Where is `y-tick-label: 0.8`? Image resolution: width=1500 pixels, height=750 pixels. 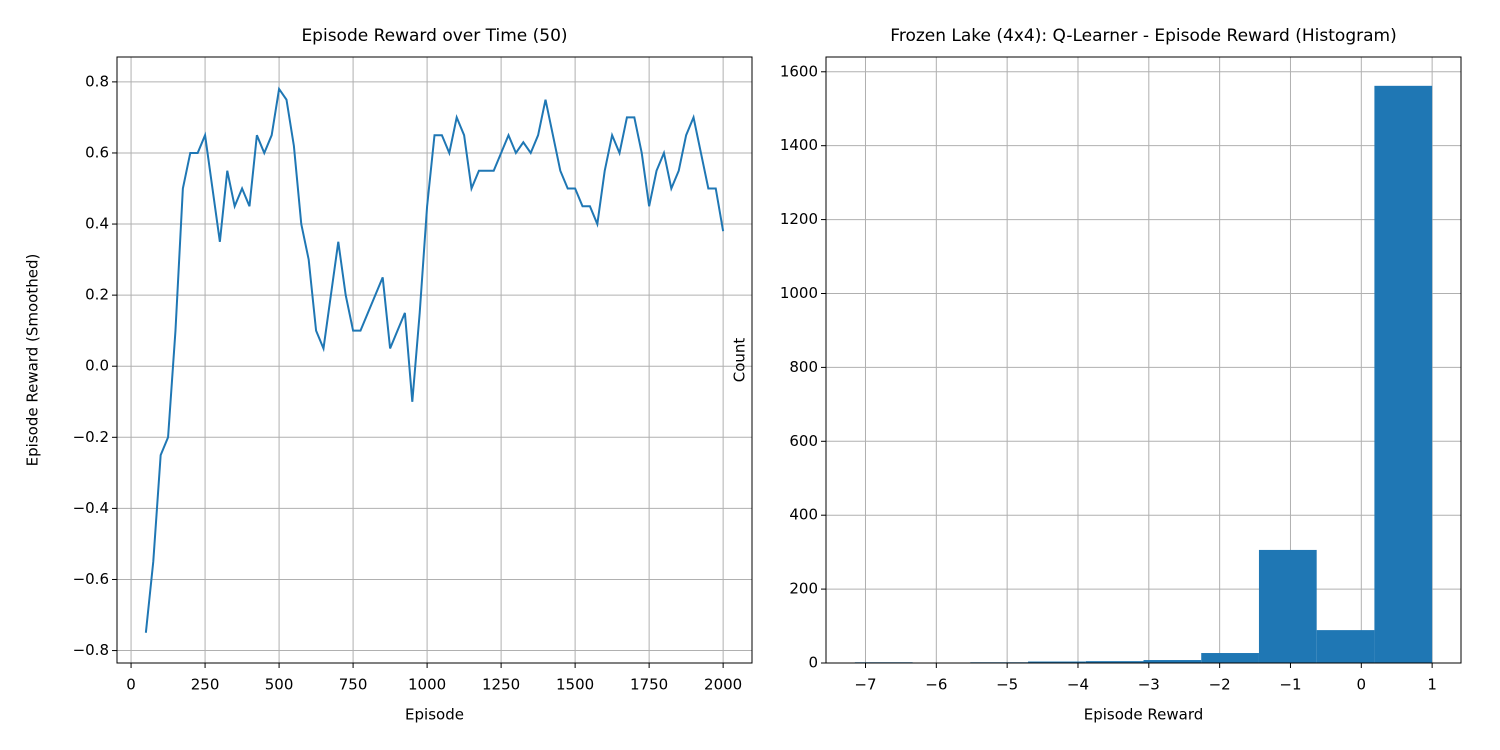 y-tick-label: 0.8 is located at coordinates (97, 81).